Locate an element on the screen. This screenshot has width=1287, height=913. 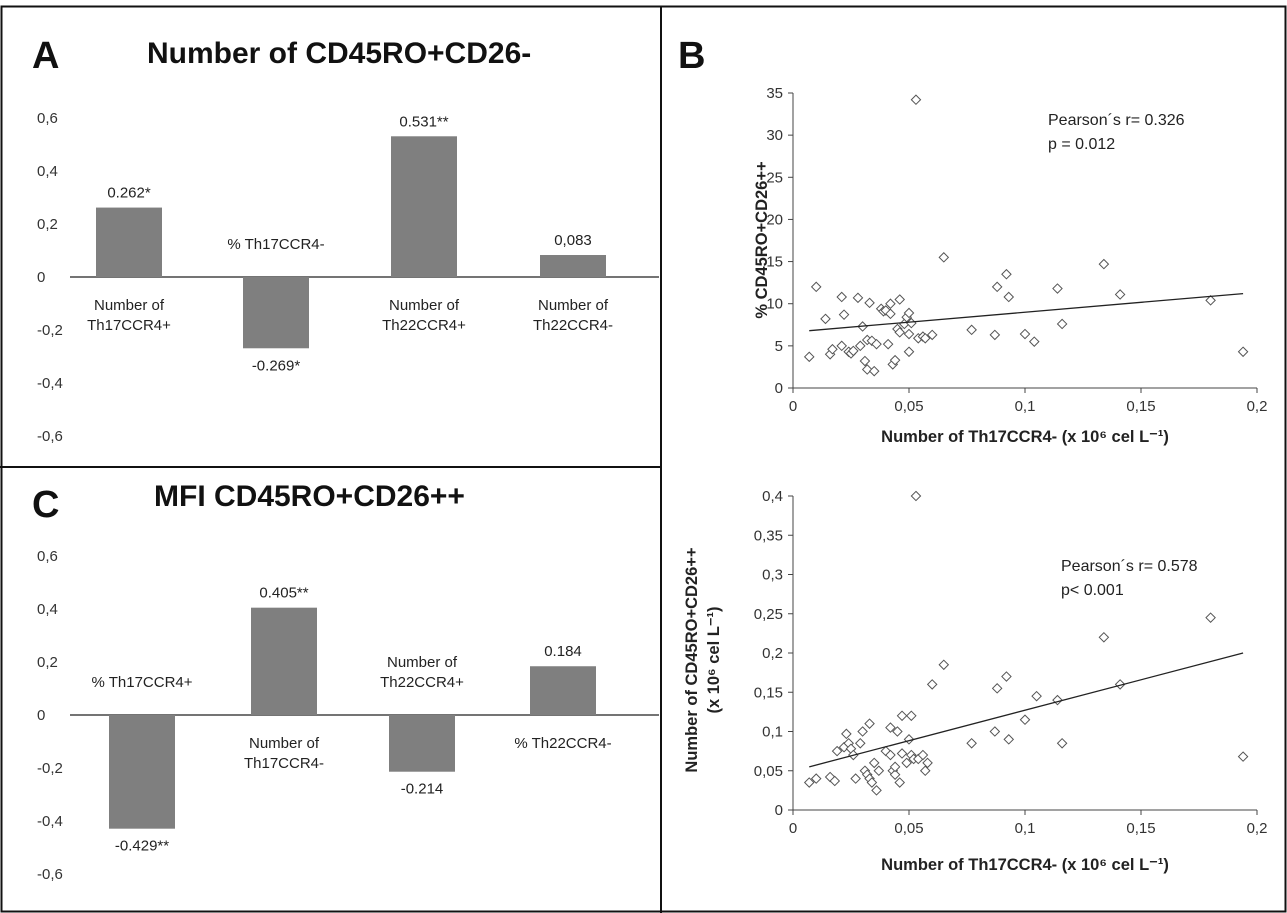
y-tick-label: 0,6 is located at coordinates (47, 118).